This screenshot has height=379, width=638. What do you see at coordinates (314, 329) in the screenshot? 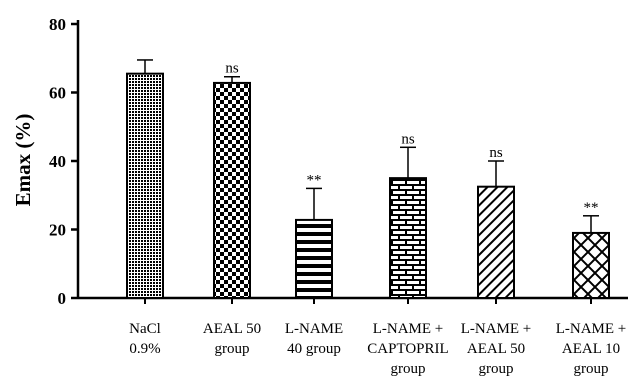
I see `category-label: L-NAME` at bounding box center [314, 329].